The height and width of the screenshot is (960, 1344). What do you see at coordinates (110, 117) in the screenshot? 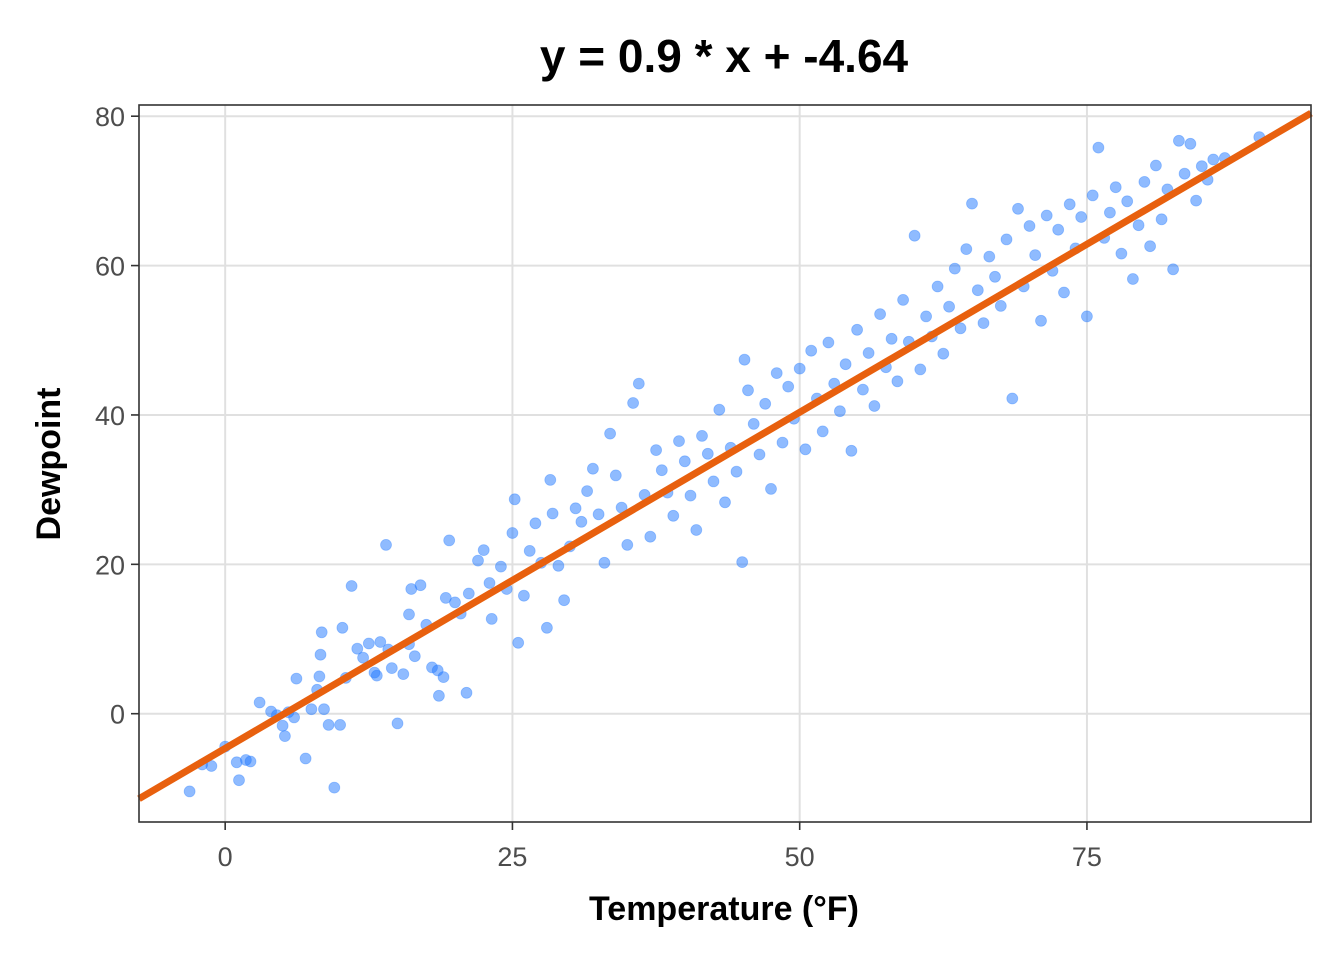
I see `y-tick-label: 80` at bounding box center [110, 117].